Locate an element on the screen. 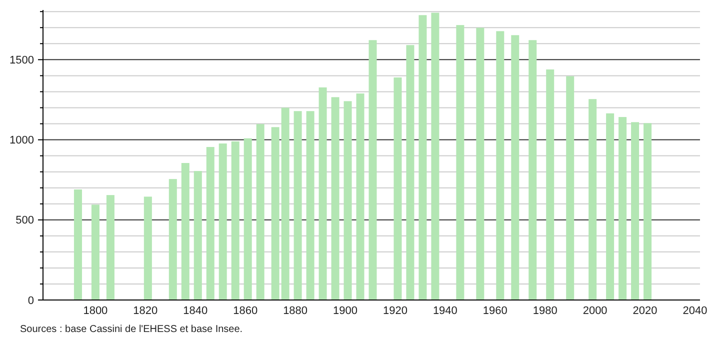 The width and height of the screenshot is (710, 340). x-tick-label: 1840 is located at coordinates (195, 311).